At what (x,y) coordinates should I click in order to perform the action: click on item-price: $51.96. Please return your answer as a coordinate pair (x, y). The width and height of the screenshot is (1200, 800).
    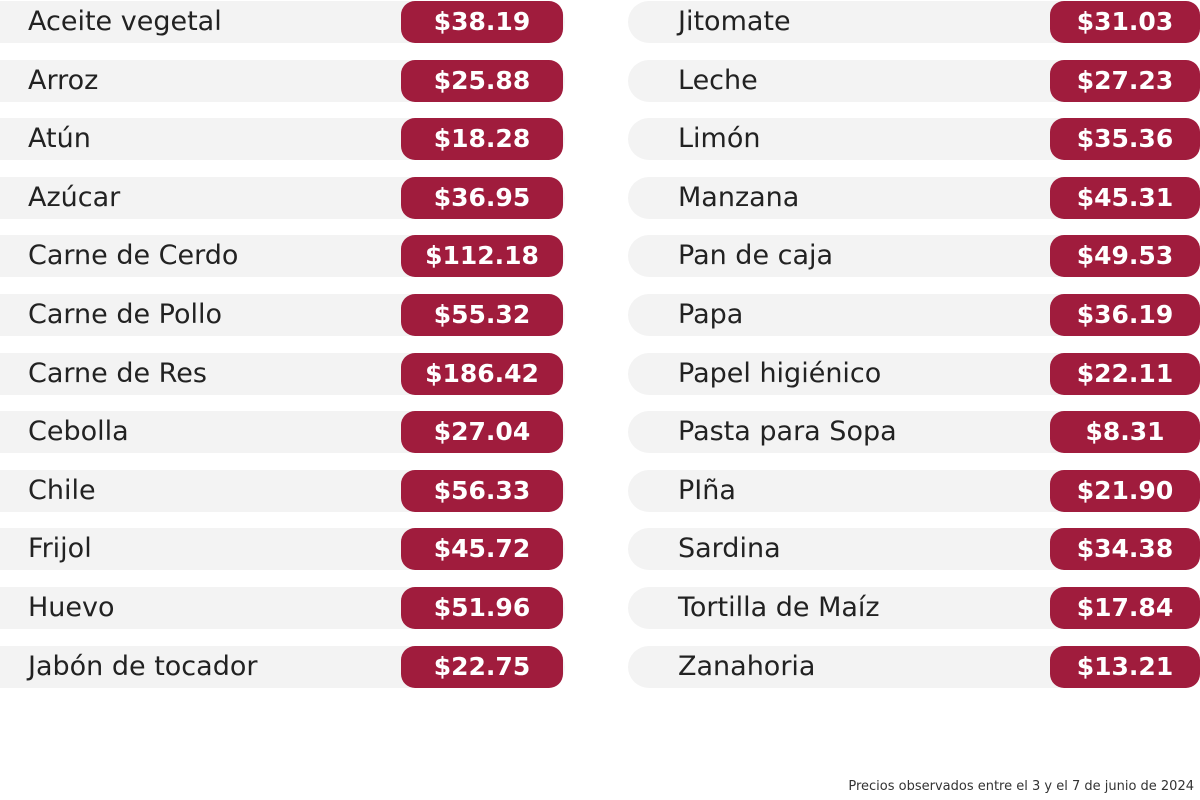
    Looking at the image, I should click on (482, 608).